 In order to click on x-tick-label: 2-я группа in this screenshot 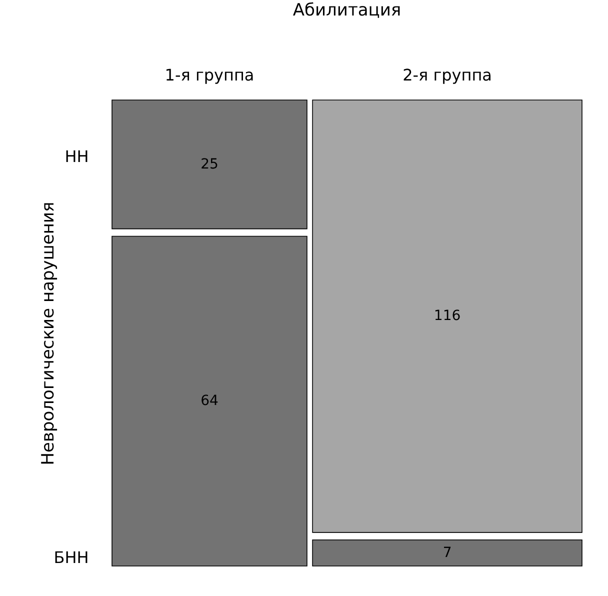, I will do `click(447, 75)`.